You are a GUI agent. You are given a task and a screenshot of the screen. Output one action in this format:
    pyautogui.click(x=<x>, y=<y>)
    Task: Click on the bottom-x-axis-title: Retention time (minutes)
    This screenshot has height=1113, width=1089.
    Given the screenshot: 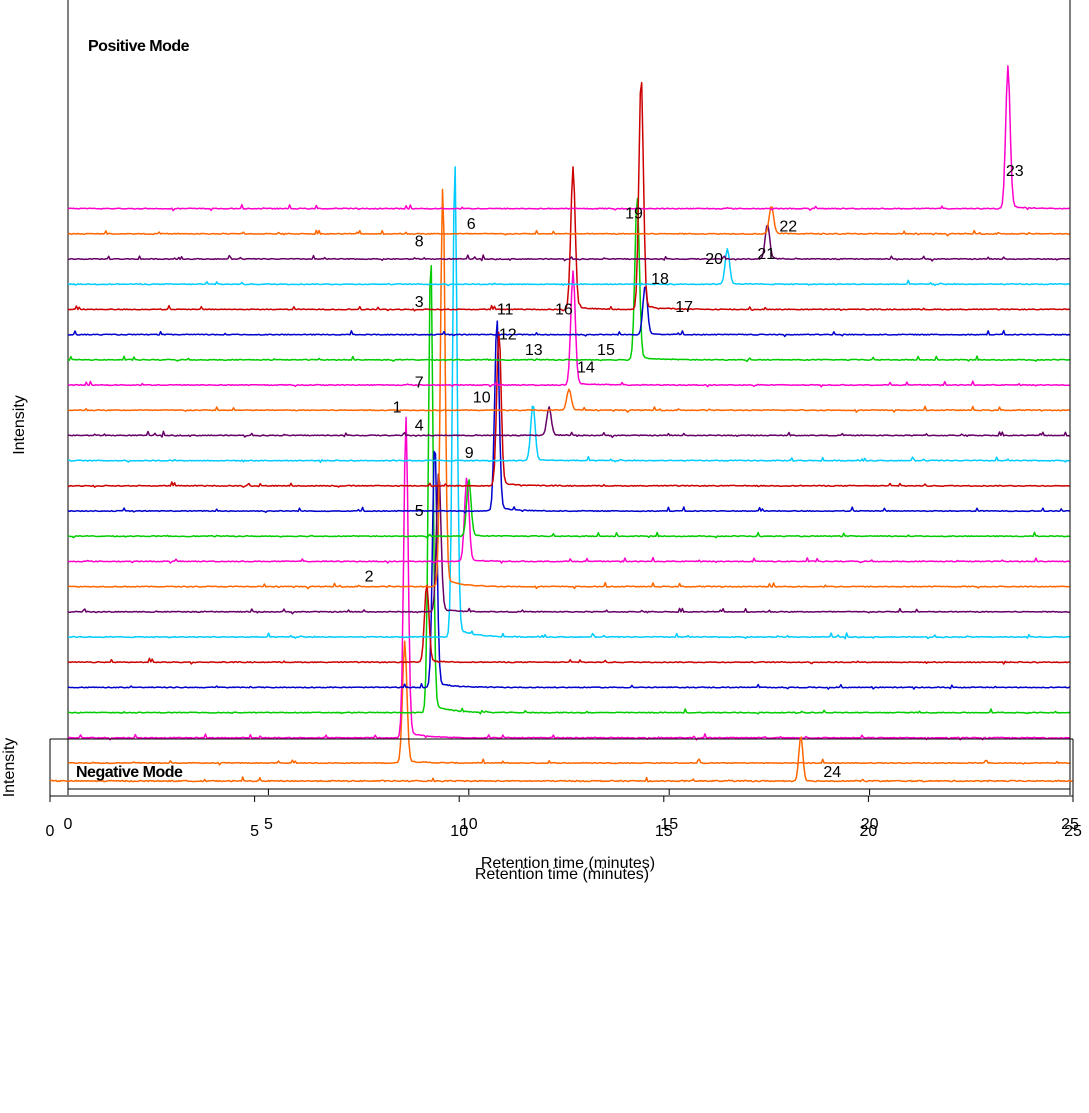 What is the action you would take?
    pyautogui.click(x=562, y=874)
    